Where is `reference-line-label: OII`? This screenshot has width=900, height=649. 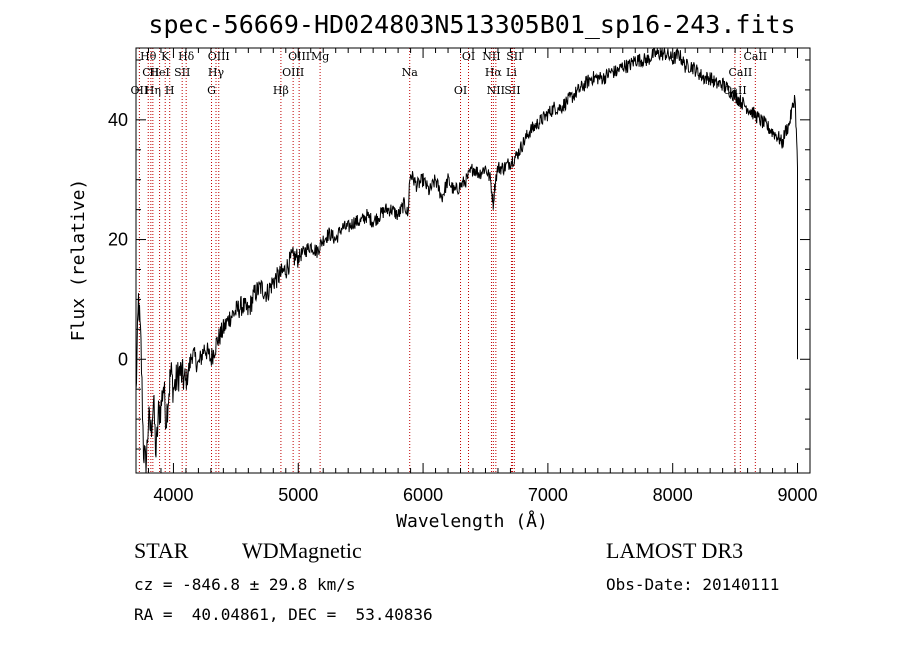 reference-line-label: OII is located at coordinates (140, 90).